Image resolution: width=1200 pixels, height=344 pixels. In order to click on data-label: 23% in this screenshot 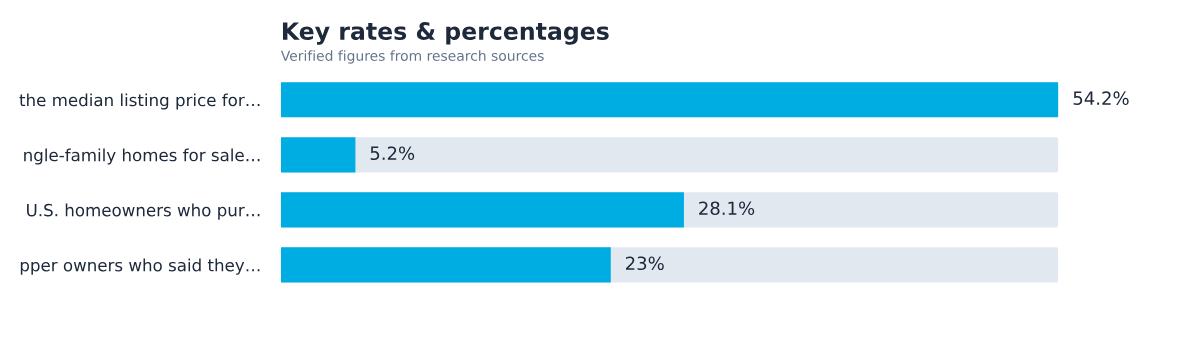, I will do `click(644, 263)`.